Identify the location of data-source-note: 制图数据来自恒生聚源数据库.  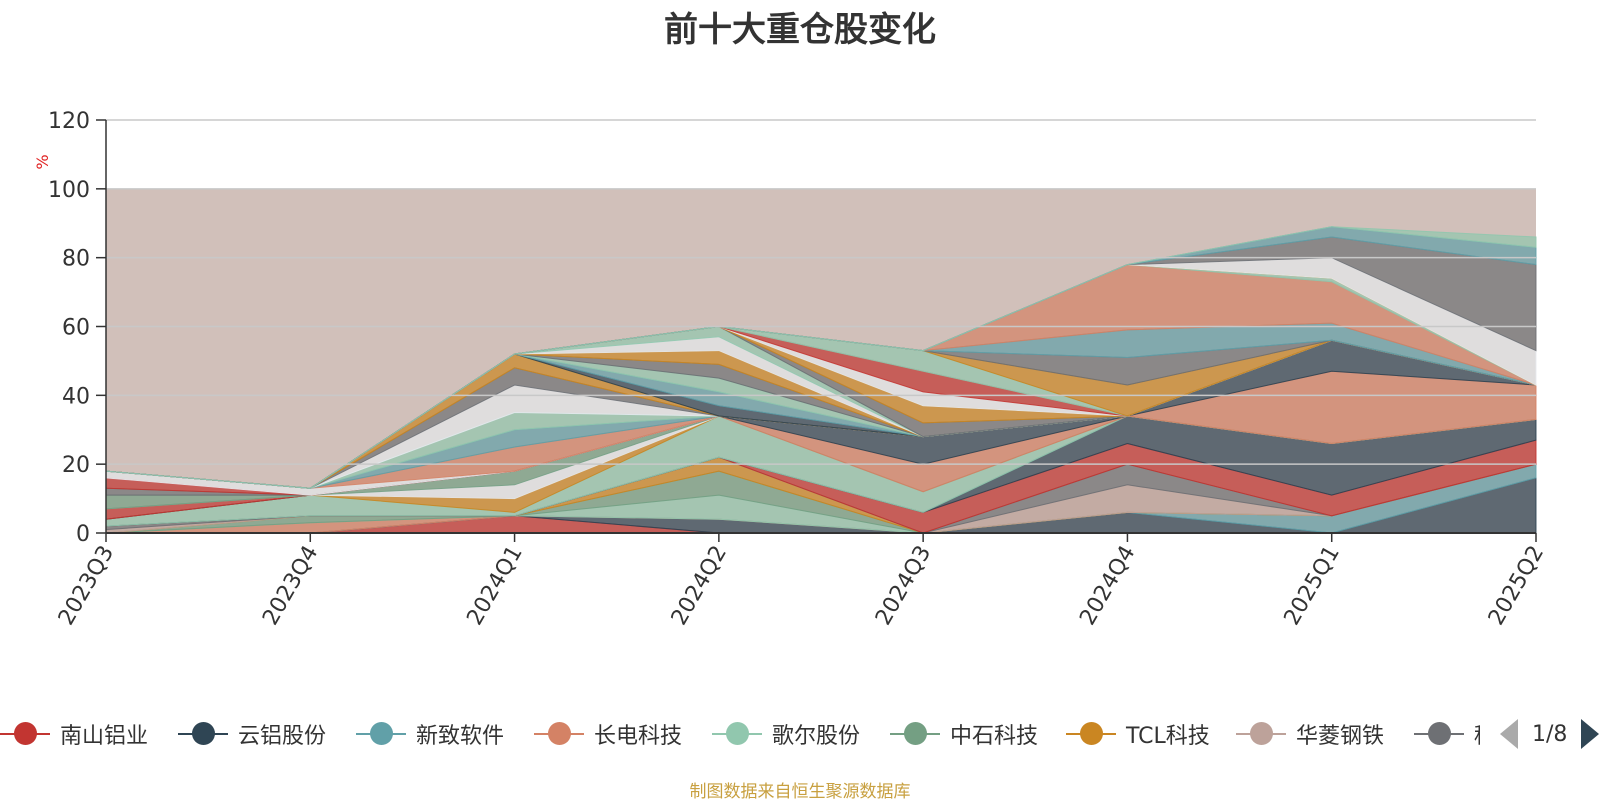
(800, 792).